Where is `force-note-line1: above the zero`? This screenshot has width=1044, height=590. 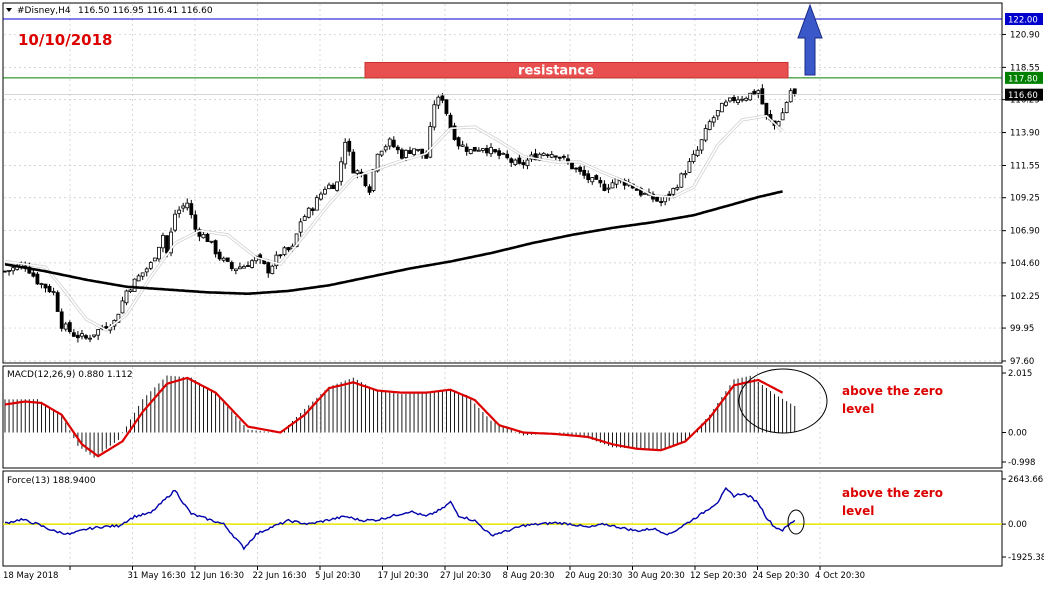 force-note-line1: above the zero is located at coordinates (892, 493).